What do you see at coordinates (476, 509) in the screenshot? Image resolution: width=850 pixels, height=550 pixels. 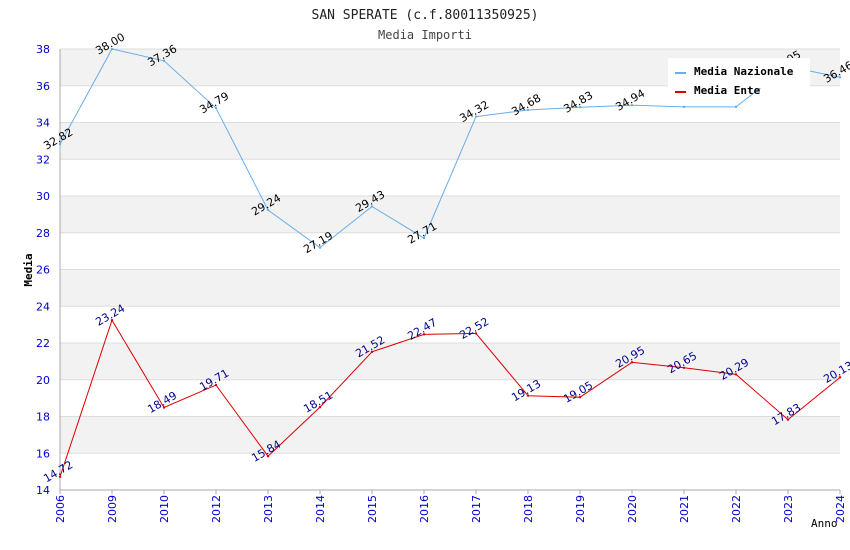 I see `x-tick-label: 2017` at bounding box center [476, 509].